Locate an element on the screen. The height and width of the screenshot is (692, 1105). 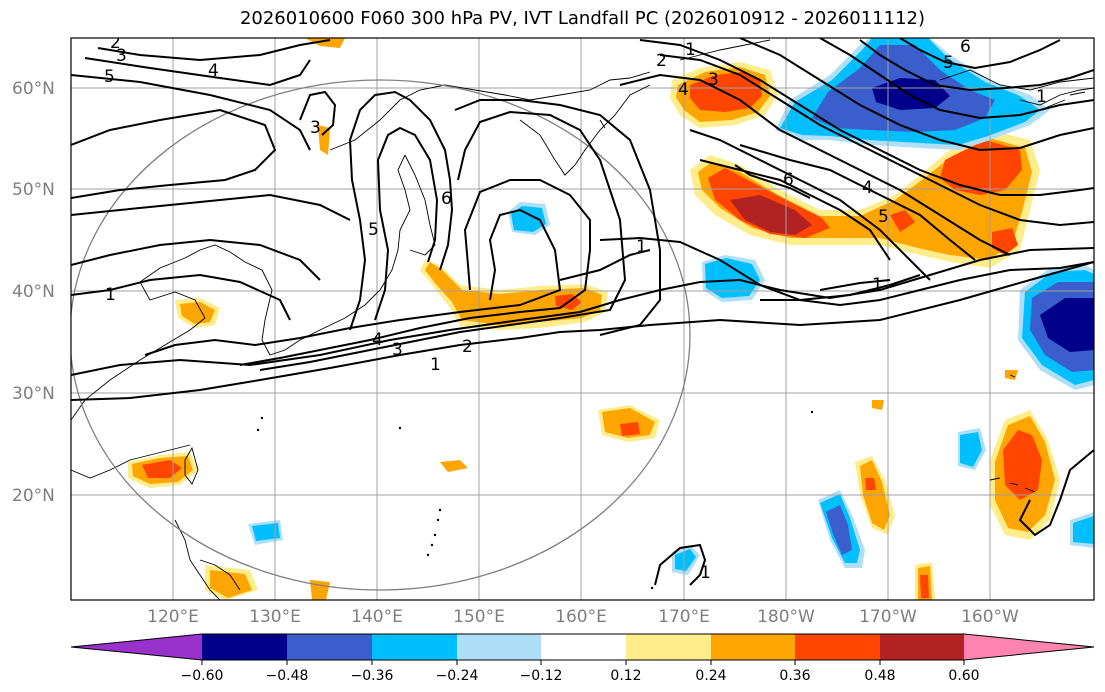
latitude-labels: 60°N 50°N 40°N 30°N 20°N is located at coordinates (33, 292).